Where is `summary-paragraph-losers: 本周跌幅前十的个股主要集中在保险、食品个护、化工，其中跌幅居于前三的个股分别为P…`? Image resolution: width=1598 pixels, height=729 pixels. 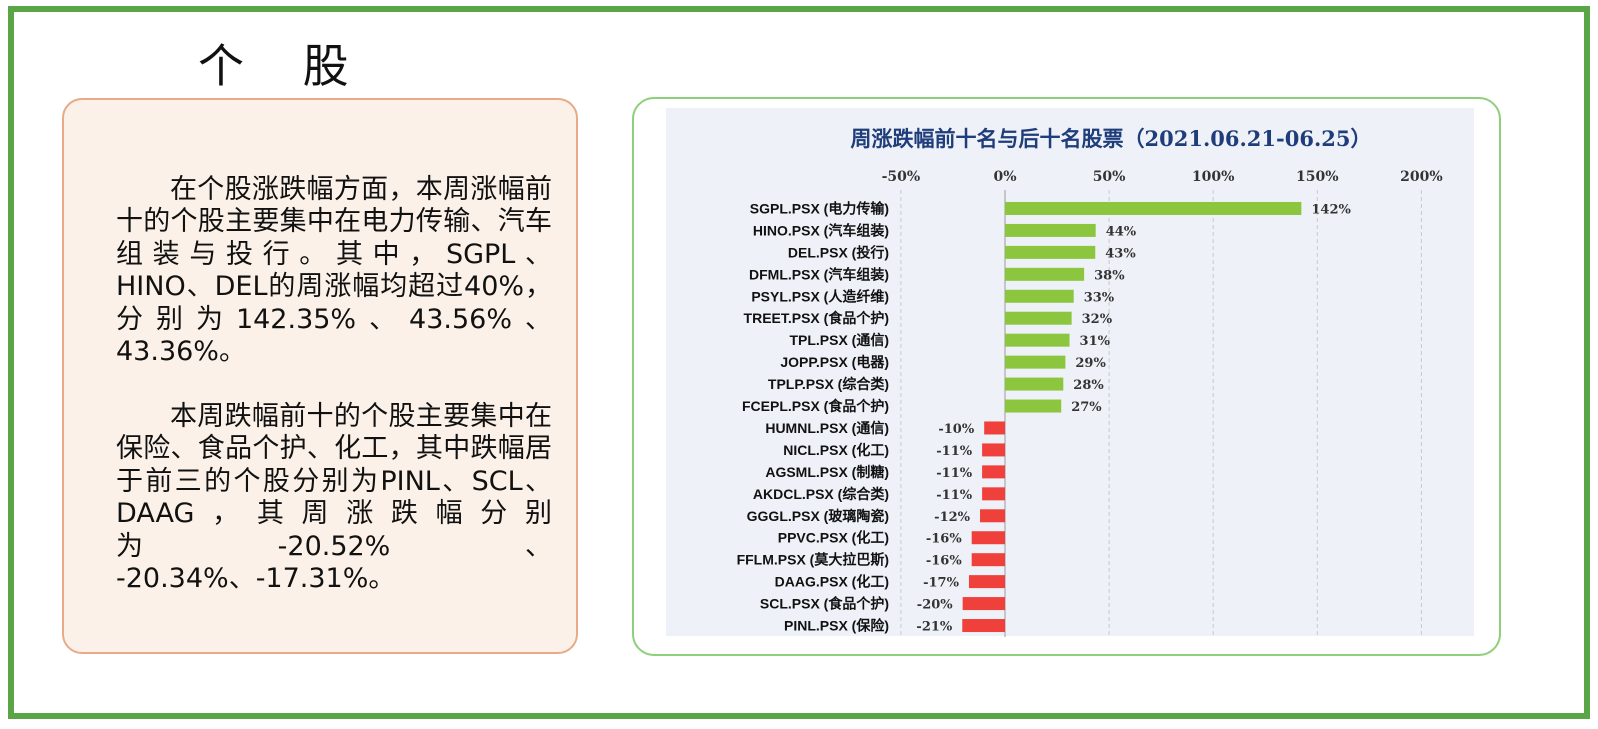
summary-paragraph-losers: 本周跌幅前十的个股主要集中在保险、食品个护、化工，其中跌幅居于前三的个股分别为P… is located at coordinates (334, 498).